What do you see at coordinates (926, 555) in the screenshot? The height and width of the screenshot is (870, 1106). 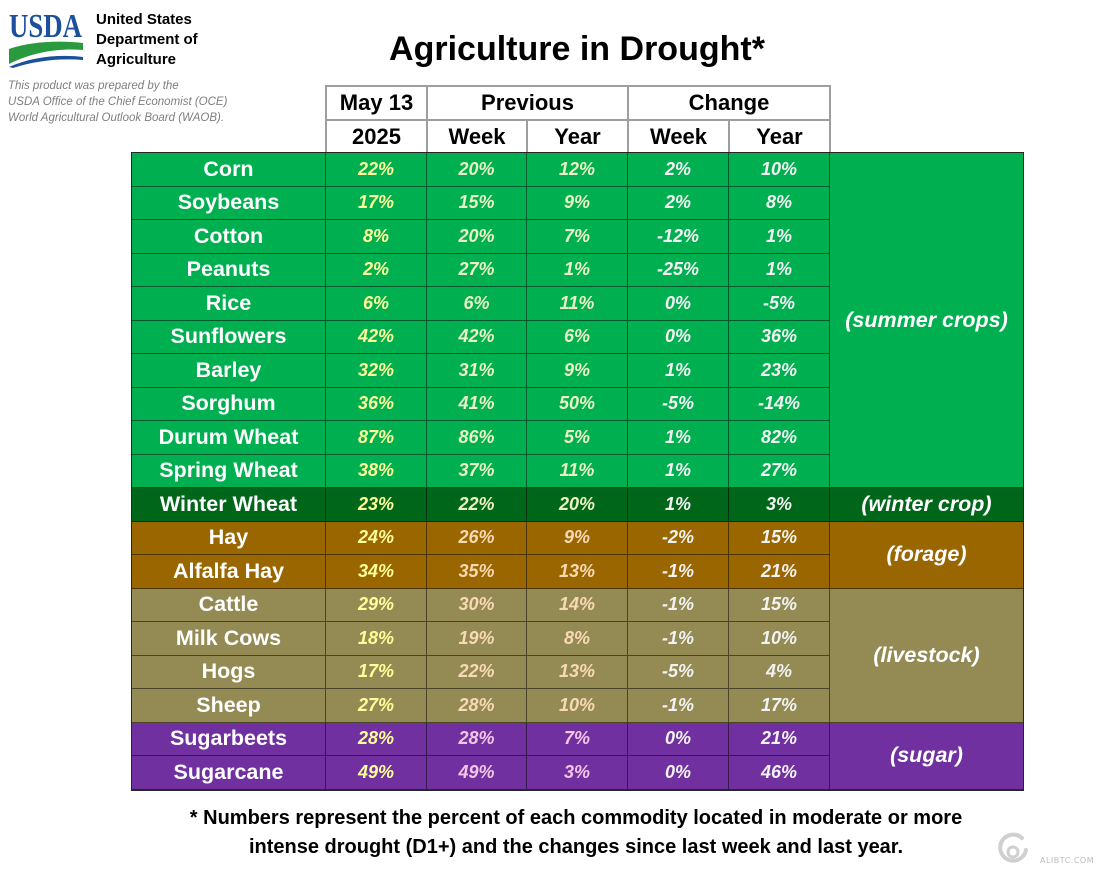 I see `group-label-forage: (forage)` at bounding box center [926, 555].